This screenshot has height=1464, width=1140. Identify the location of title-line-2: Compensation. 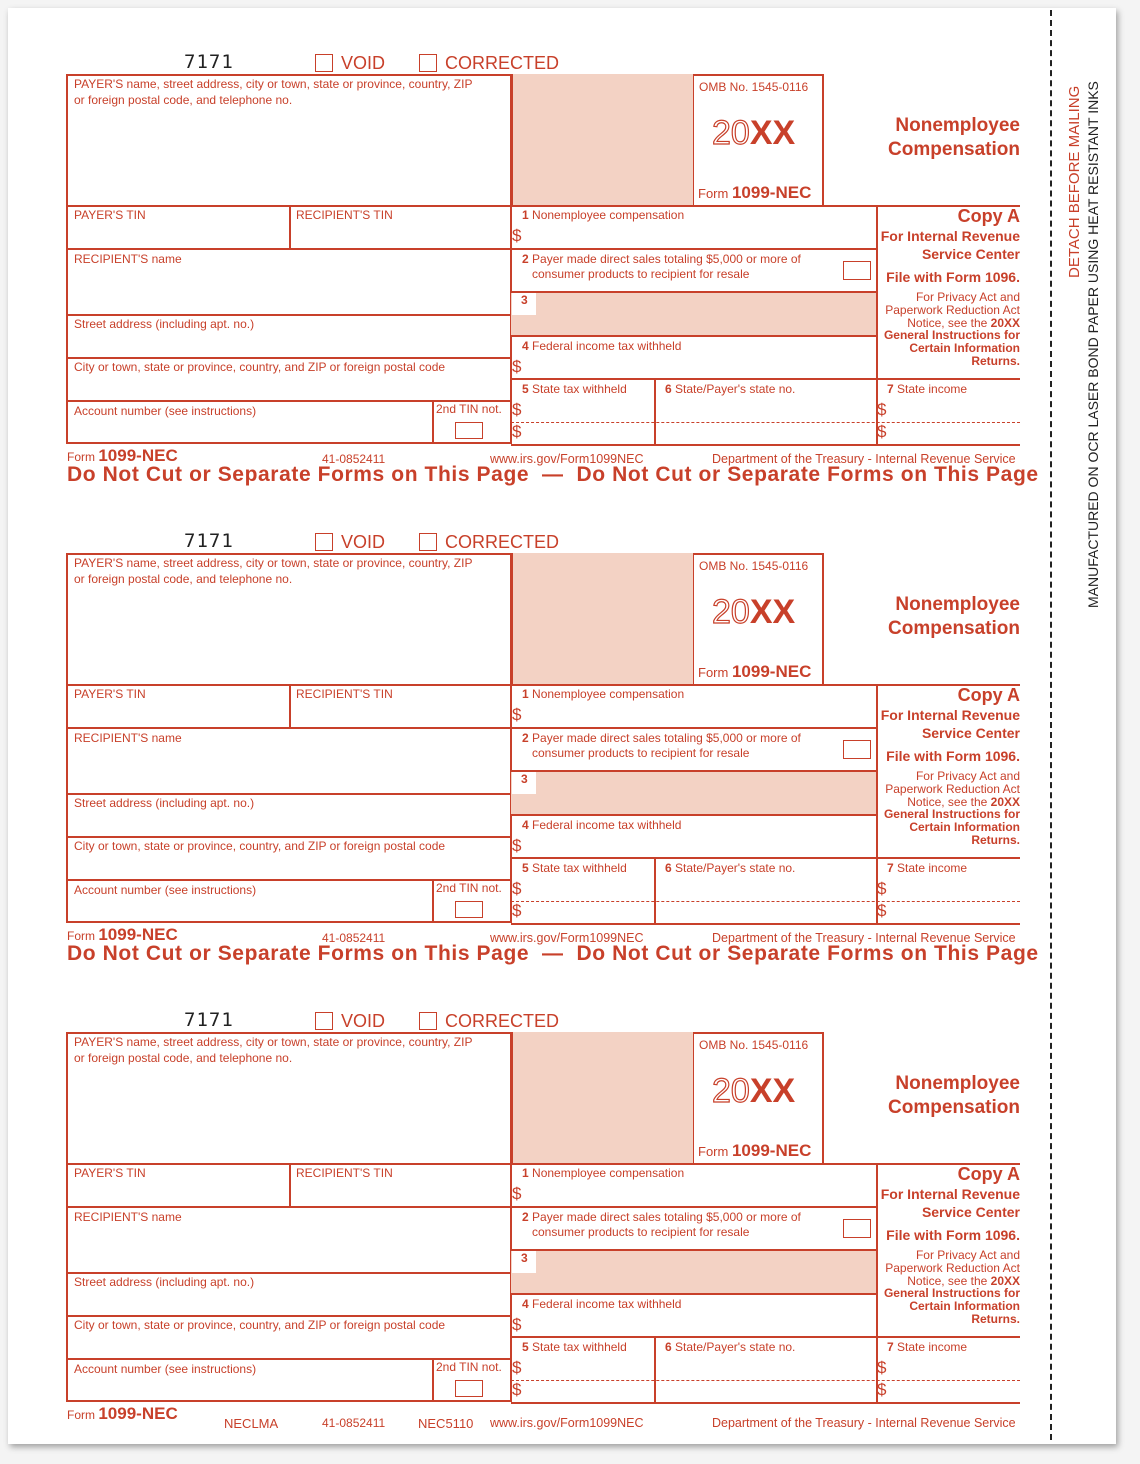
(954, 1107).